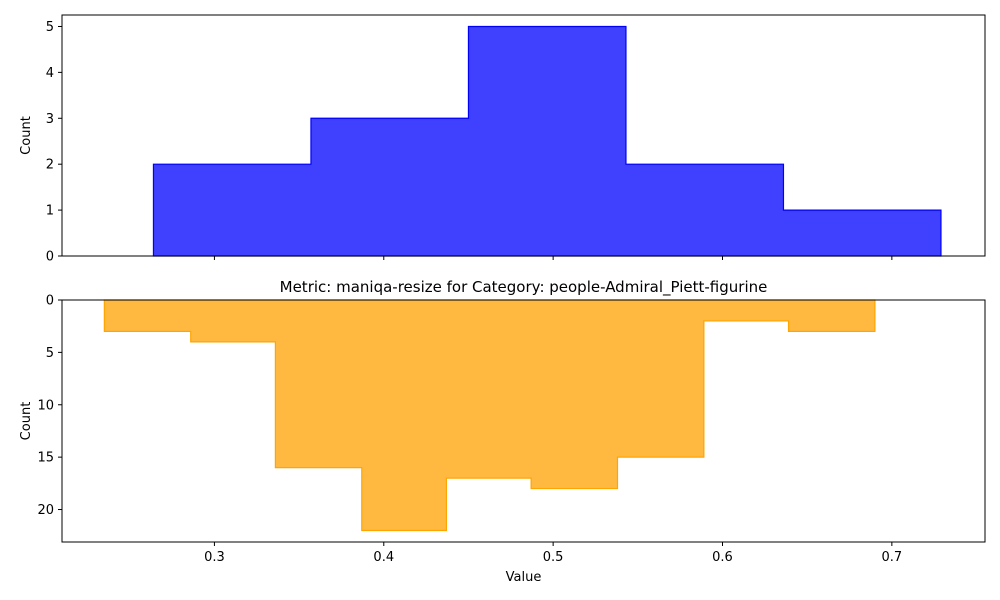 The height and width of the screenshot is (600, 1000). Describe the element at coordinates (54, 142) in the screenshot. I see `top-y-ticks: 0 1 2 3 4 5` at that location.